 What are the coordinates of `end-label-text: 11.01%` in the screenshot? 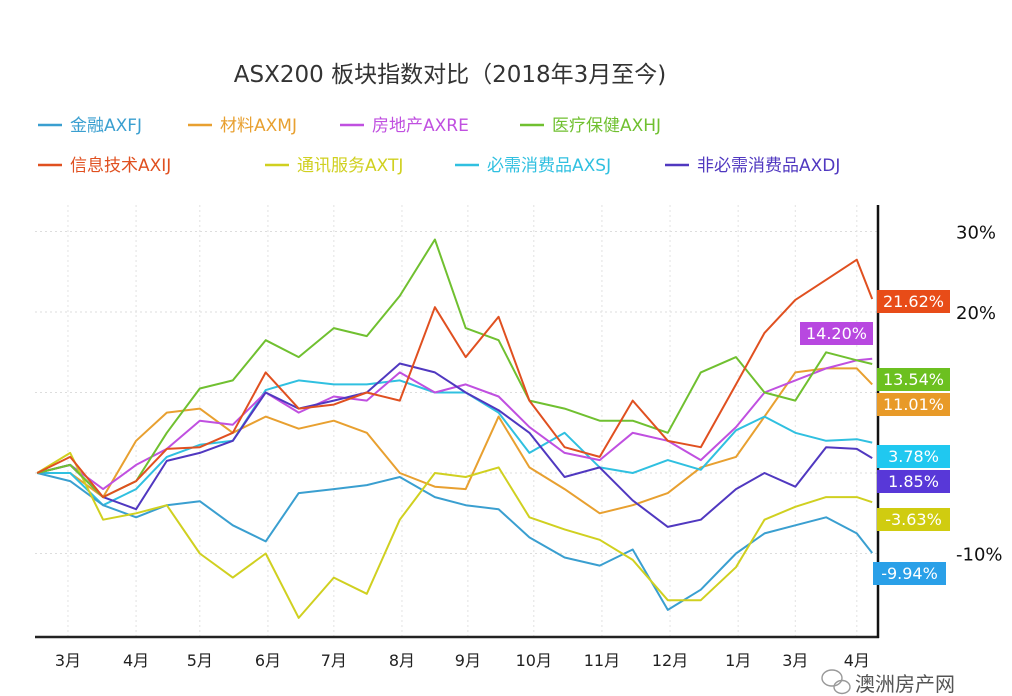 It's located at (913, 404).